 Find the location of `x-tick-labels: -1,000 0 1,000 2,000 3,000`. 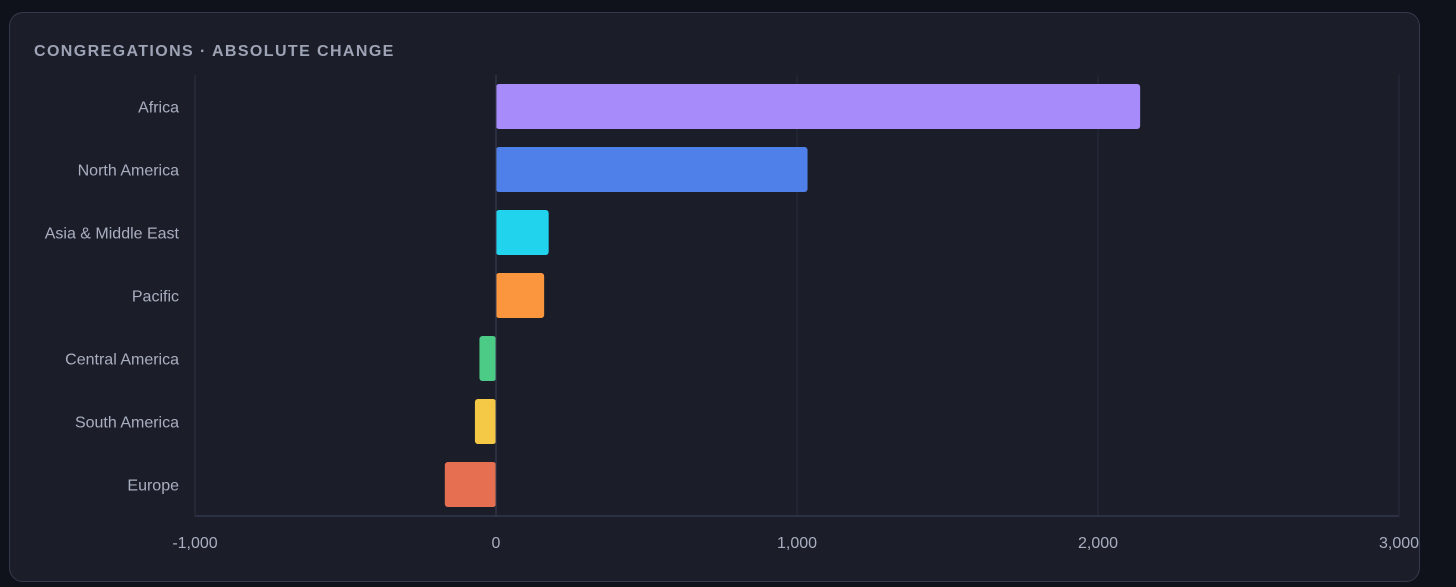

x-tick-labels: -1,000 0 1,000 2,000 3,000 is located at coordinates (795, 543).